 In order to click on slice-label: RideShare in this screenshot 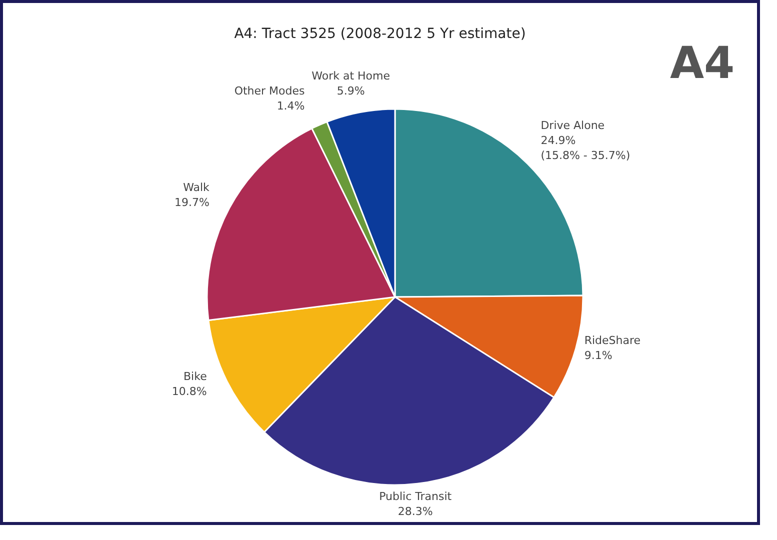, I will do `click(612, 340)`.